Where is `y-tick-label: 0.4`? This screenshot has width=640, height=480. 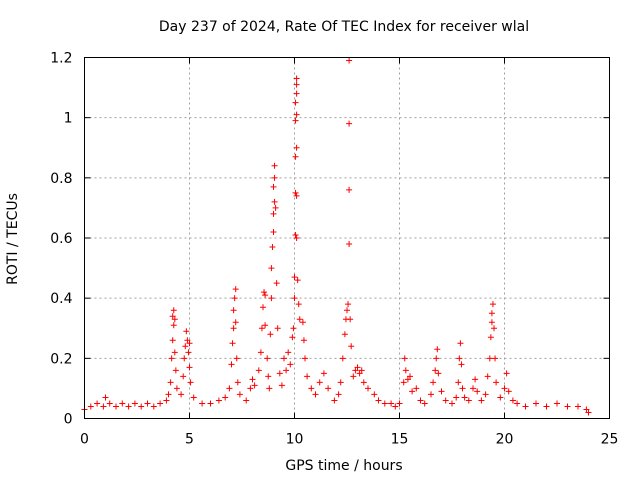
y-tick-label: 0.4 is located at coordinates (61, 299).